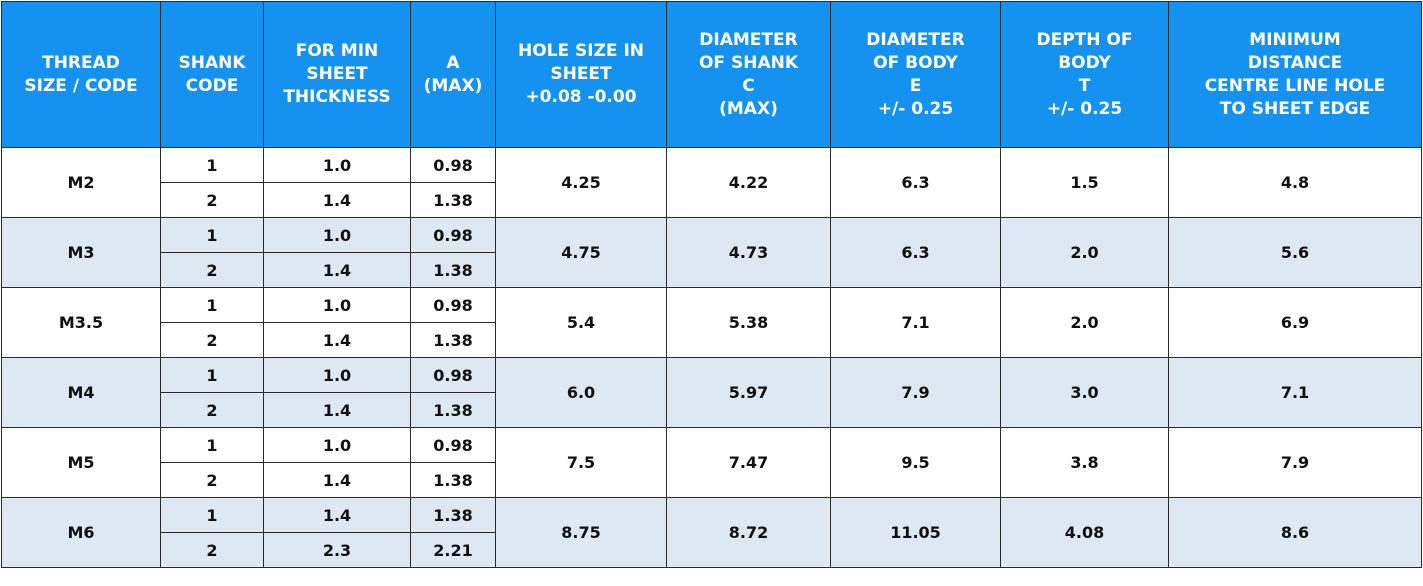 This screenshot has width=1423, height=586. Describe the element at coordinates (81, 322) in the screenshot. I see `thread-size-cell: M3.5` at that location.